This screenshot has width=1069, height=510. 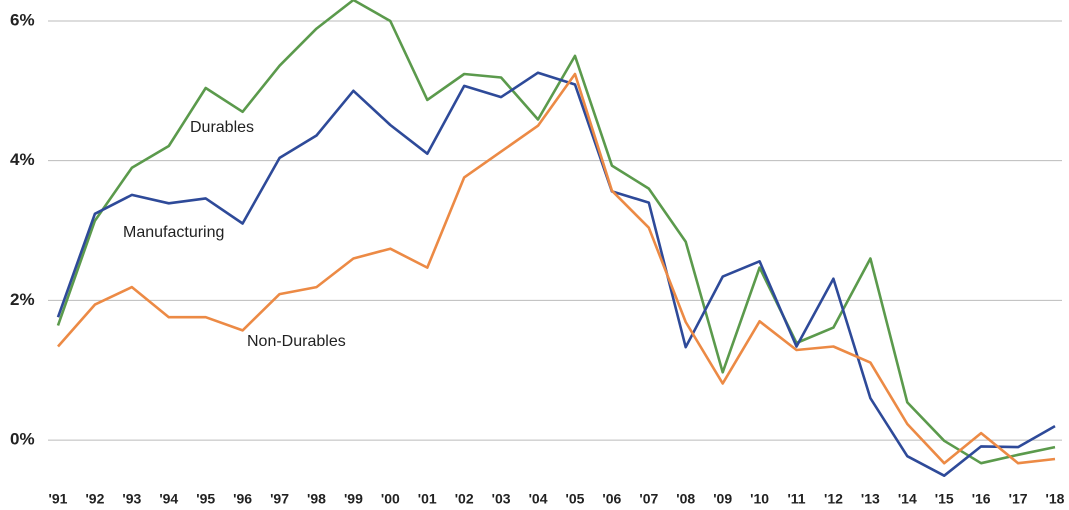 I want to click on x-tick-label: '07, so click(x=648, y=499).